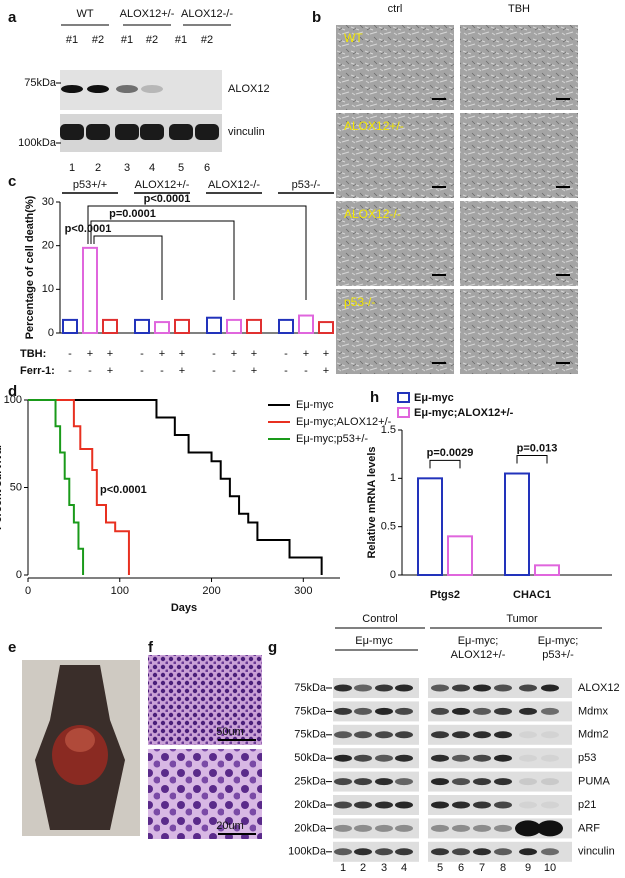 The height and width of the screenshot is (878, 625). What do you see at coordinates (363, 868) in the screenshot?
I see `lane-number: 2` at bounding box center [363, 868].